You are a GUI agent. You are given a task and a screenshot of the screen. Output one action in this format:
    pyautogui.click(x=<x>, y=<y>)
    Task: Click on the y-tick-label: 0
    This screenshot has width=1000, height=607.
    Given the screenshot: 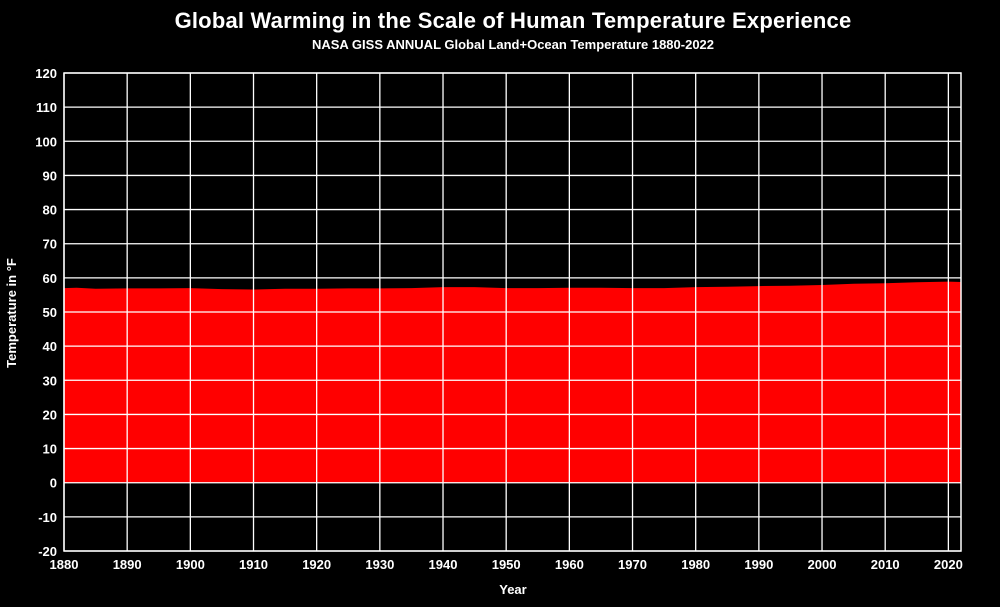 What is the action you would take?
    pyautogui.click(x=53, y=483)
    